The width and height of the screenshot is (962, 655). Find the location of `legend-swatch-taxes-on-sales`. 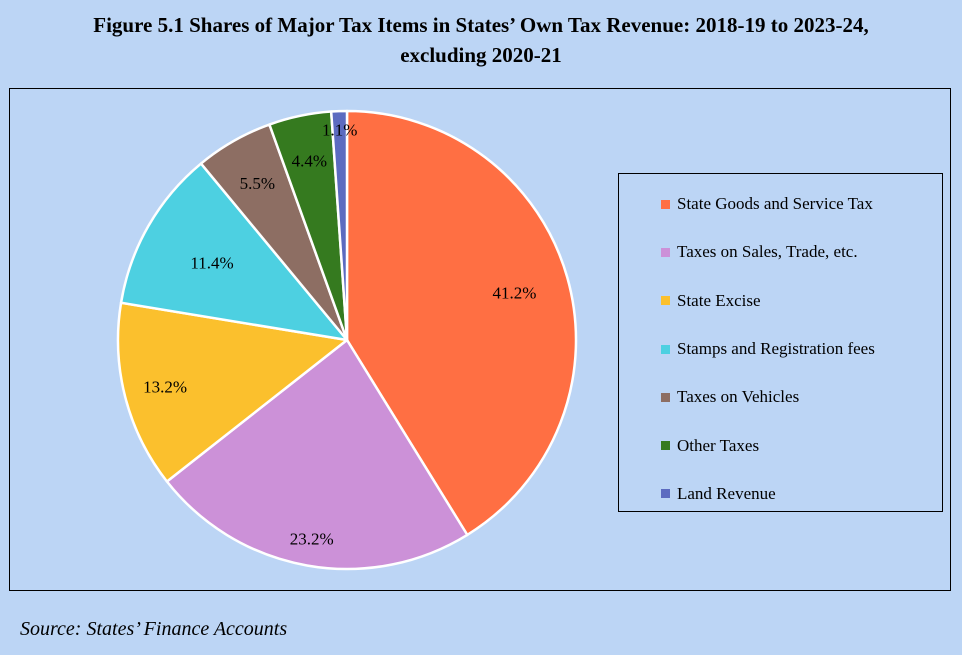

legend-swatch-taxes-on-sales is located at coordinates (665, 252).